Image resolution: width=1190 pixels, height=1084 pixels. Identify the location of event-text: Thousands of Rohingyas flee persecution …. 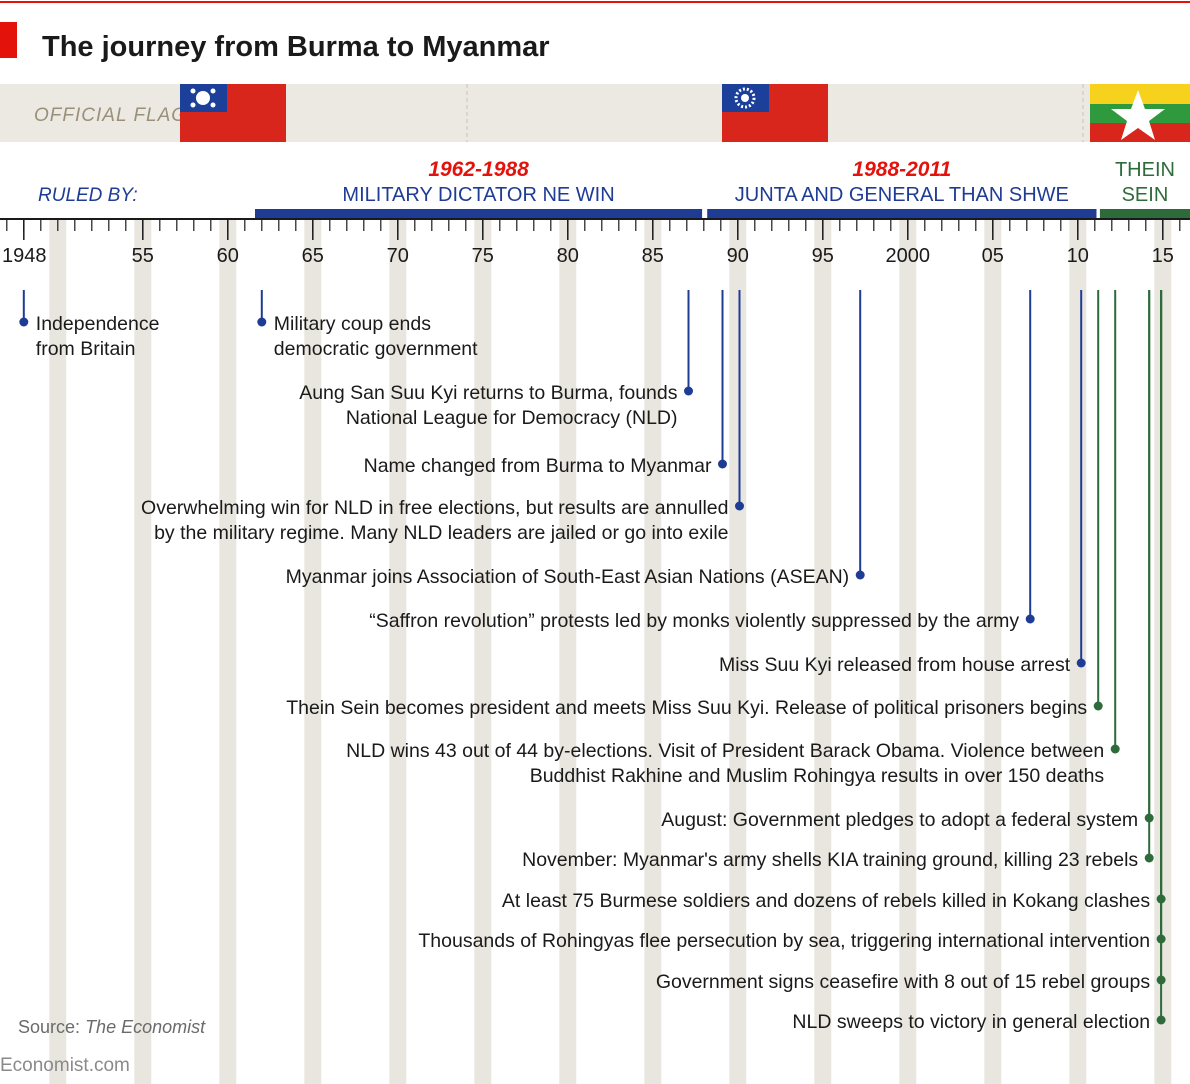
(784, 941).